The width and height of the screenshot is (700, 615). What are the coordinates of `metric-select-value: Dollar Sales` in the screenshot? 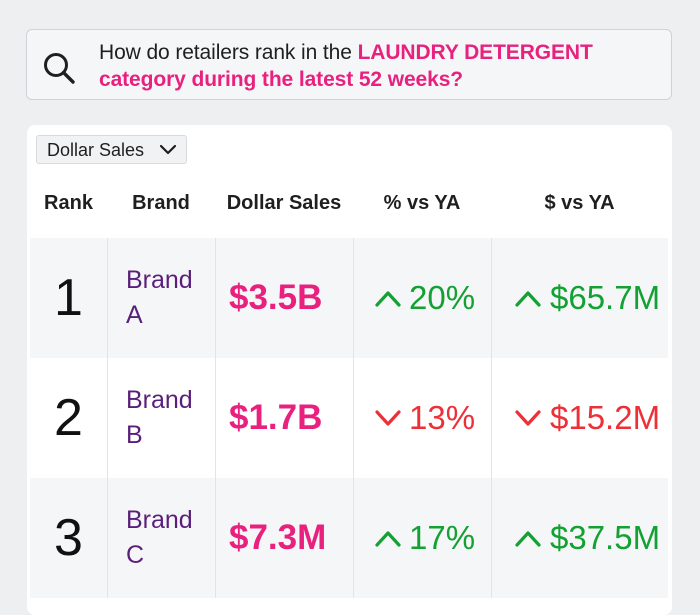 It's located at (96, 150).